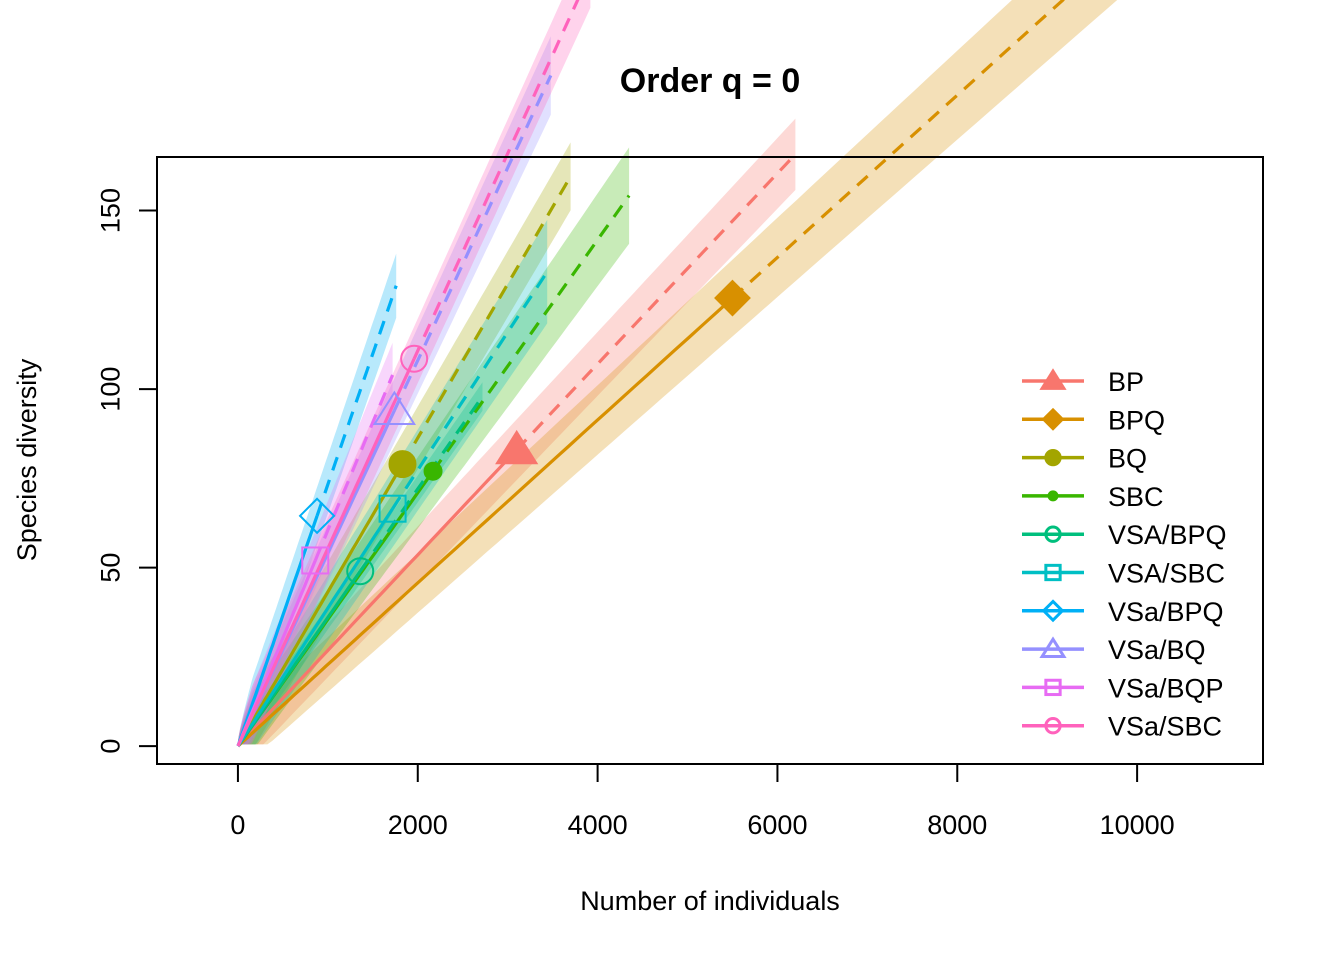  Describe the element at coordinates (237, 825) in the screenshot. I see `x-tick-label: 0` at that location.